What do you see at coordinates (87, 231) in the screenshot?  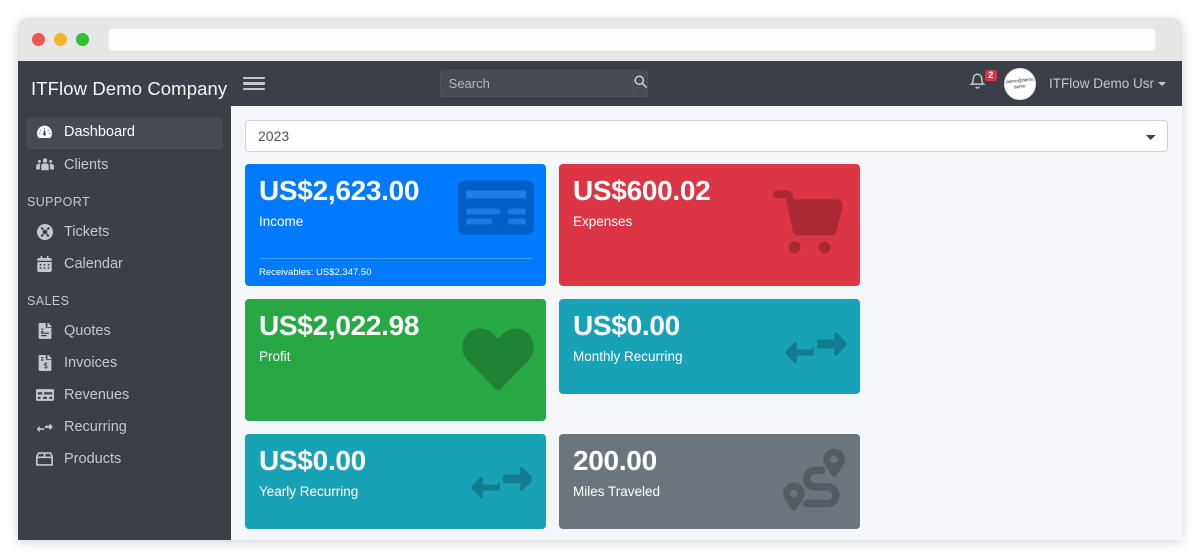 I see `sidebar-item-label: Tickets` at bounding box center [87, 231].